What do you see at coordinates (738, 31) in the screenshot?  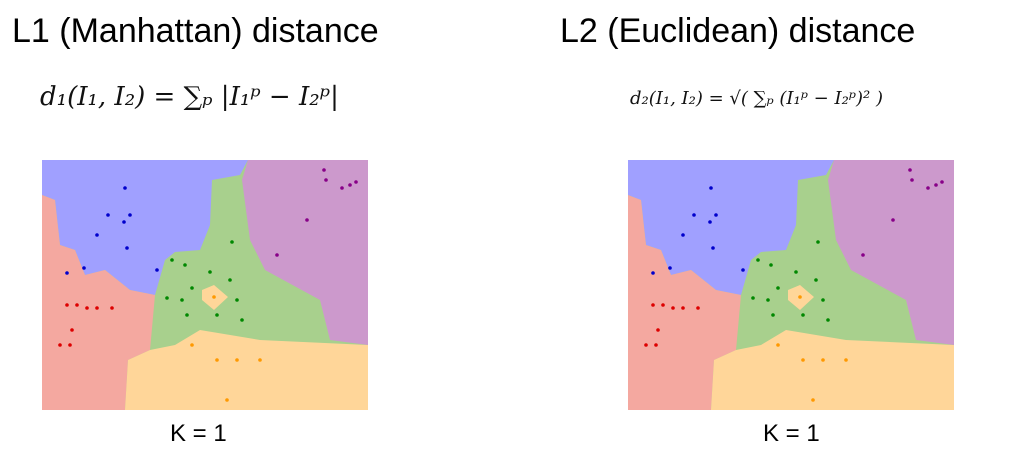 I see `title: L2 (Euclidean) distance` at bounding box center [738, 31].